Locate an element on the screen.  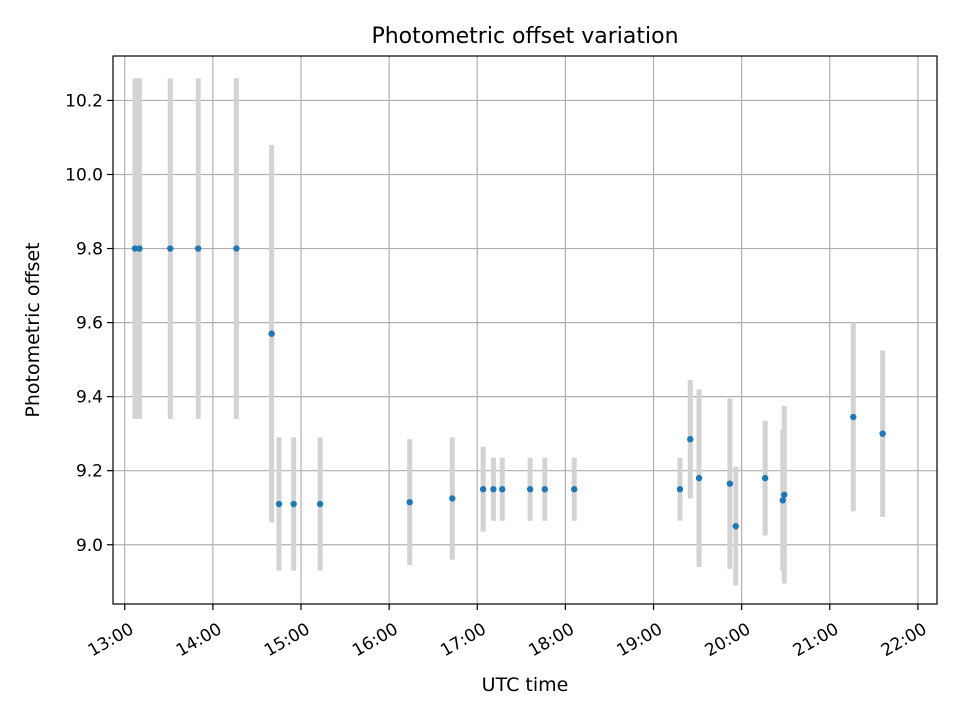
y-tick-label: 10.0 is located at coordinates (84, 175).